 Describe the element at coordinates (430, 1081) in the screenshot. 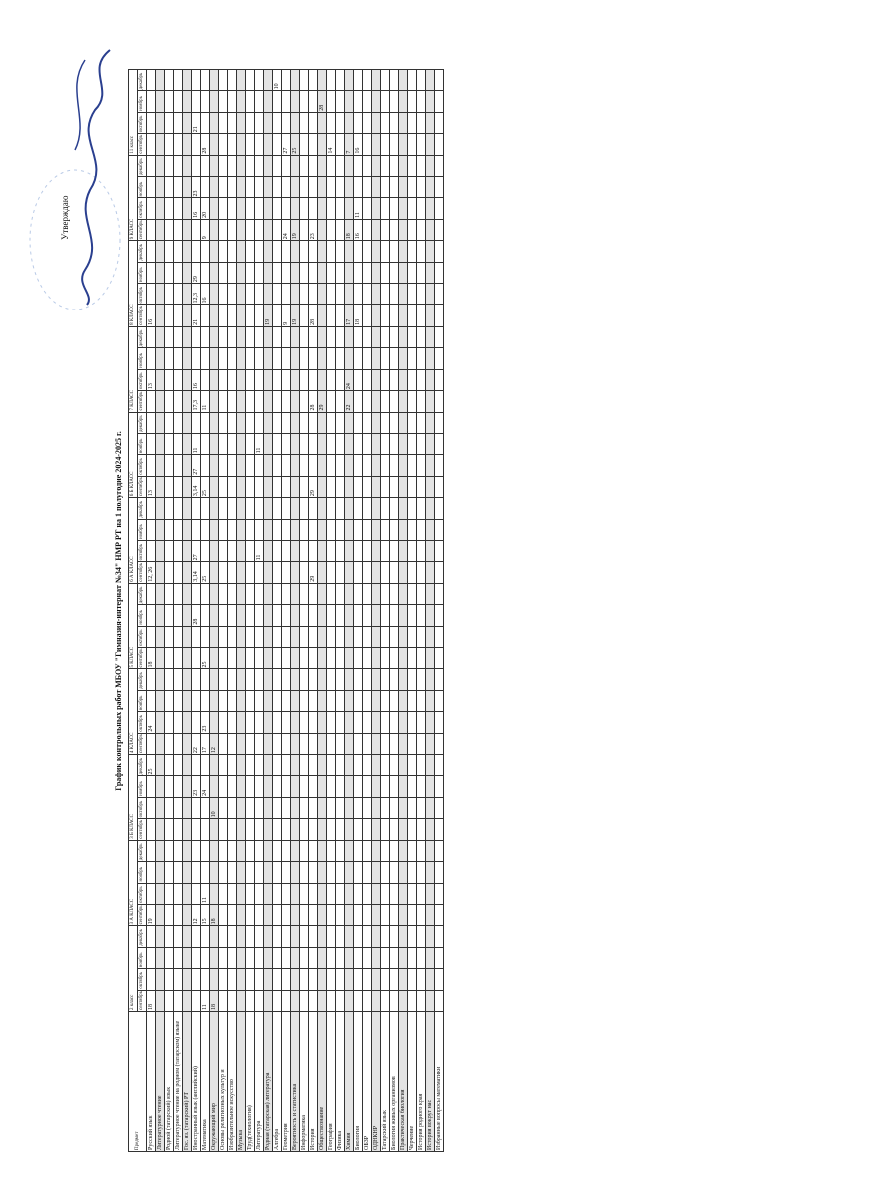

I see `subject-name: История вокруг нас` at that location.